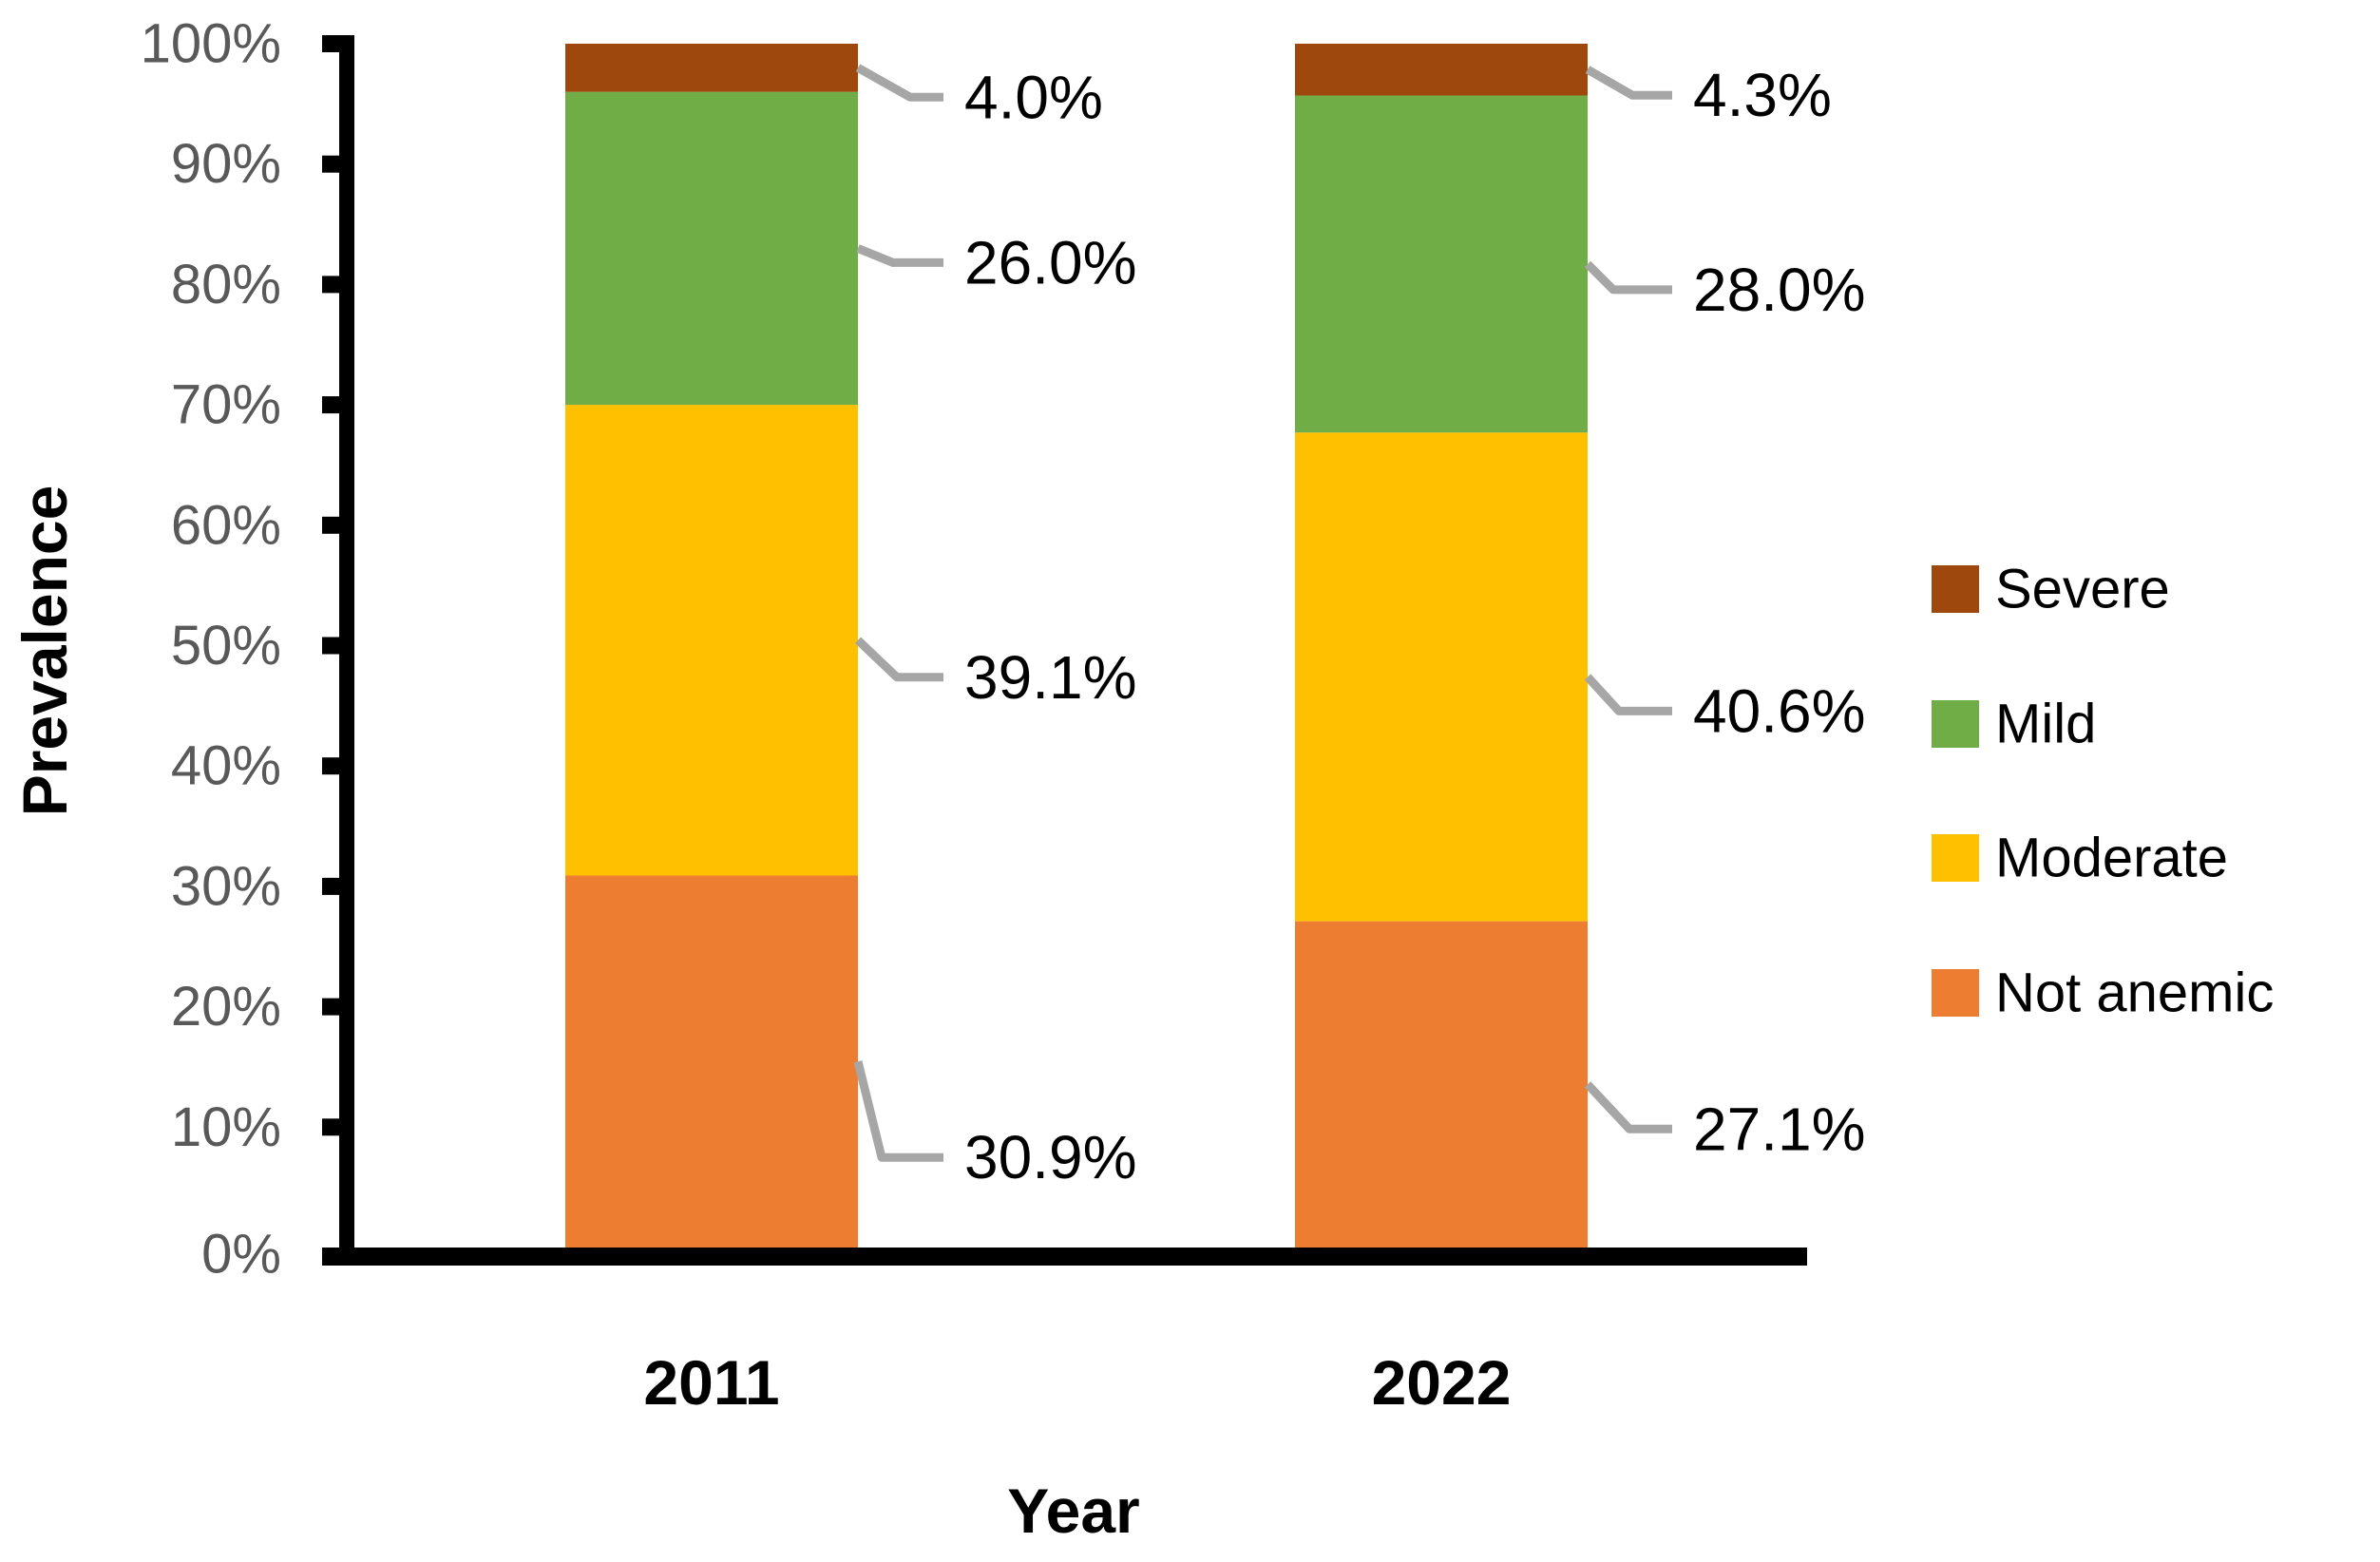  What do you see at coordinates (711, 640) in the screenshot?
I see `bar-segment-2011-moderate` at bounding box center [711, 640].